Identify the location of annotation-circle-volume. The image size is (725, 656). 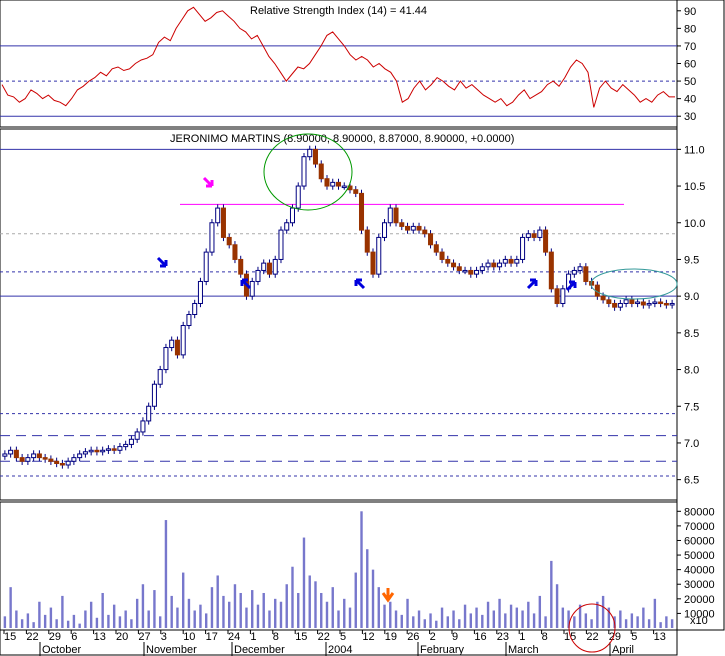
(592, 628).